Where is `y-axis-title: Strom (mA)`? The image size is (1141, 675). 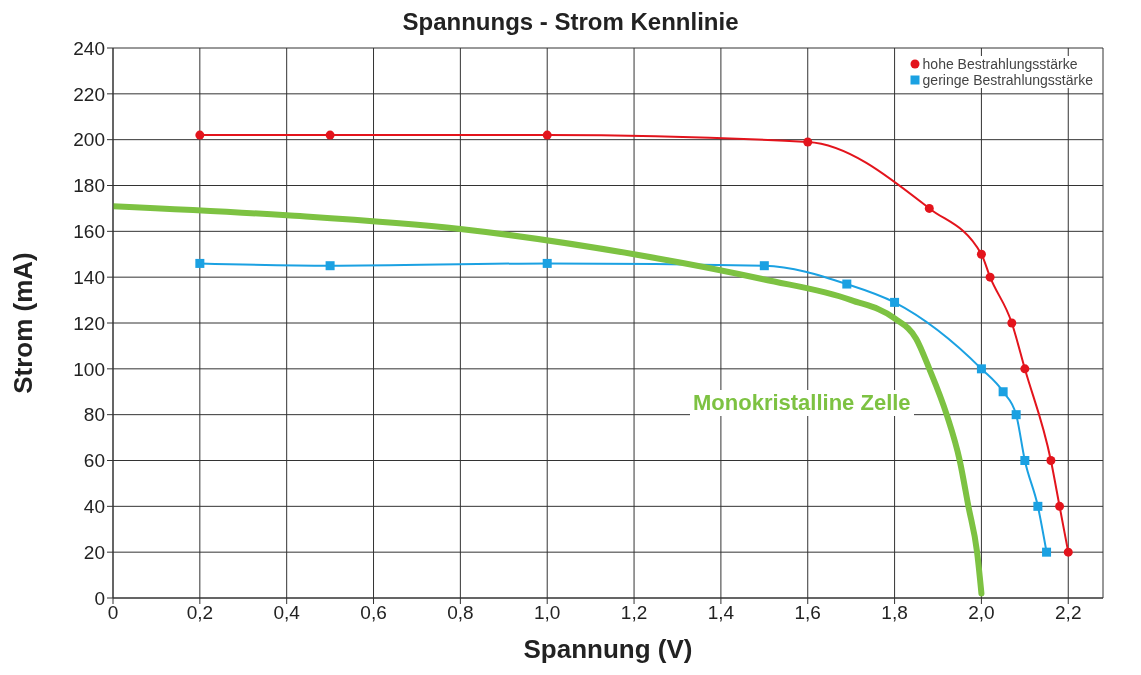
y-axis-title: Strom (mA) is located at coordinates (23, 323).